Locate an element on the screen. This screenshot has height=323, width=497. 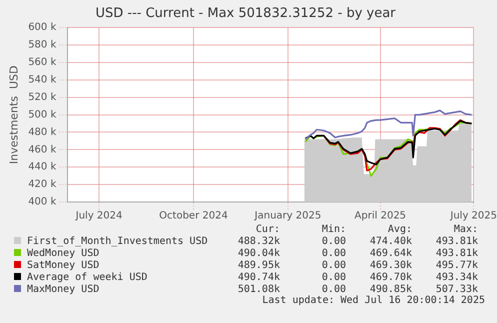
x-tick-label: July 2024 is located at coordinates (98, 216).